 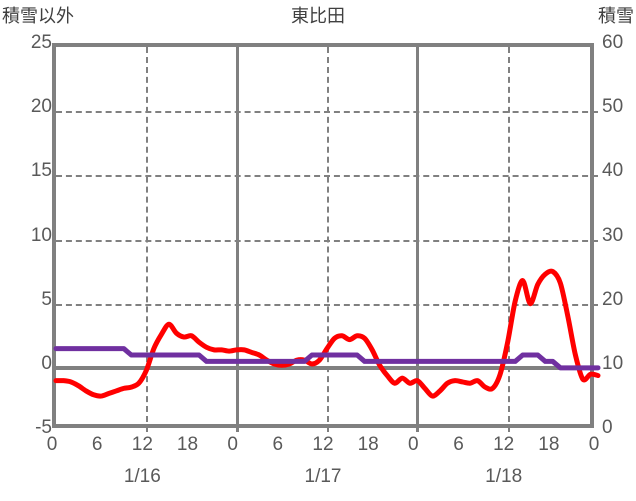 I want to click on right-axis-tick: 10, so click(x=613, y=363).